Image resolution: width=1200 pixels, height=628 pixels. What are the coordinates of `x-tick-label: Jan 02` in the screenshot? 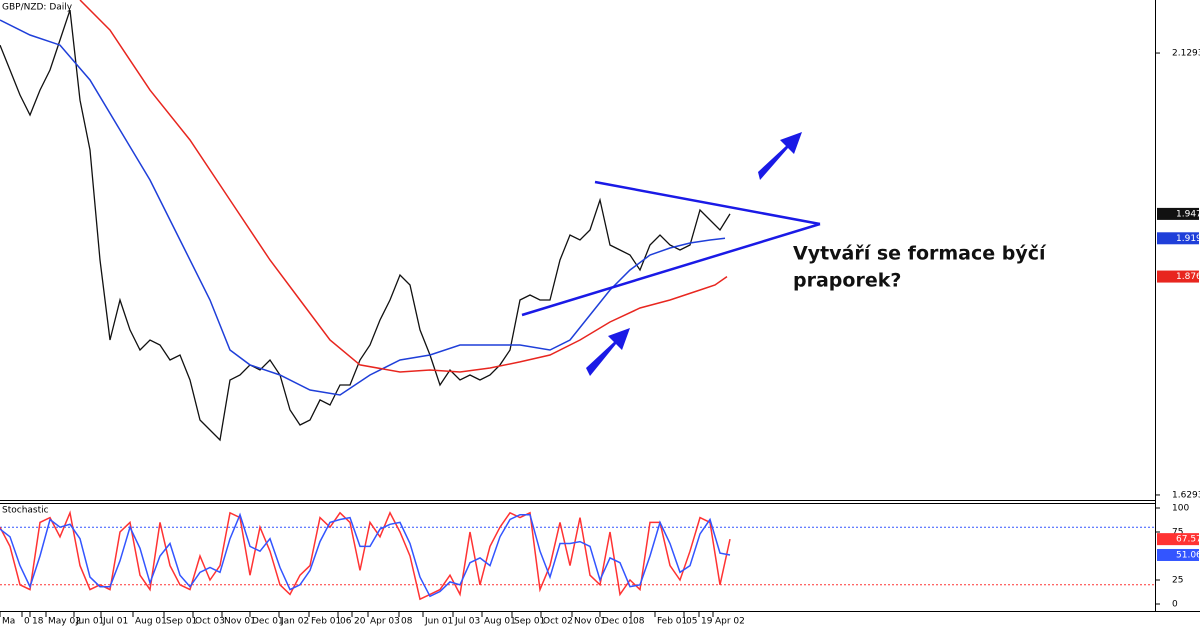 It's located at (294, 622).